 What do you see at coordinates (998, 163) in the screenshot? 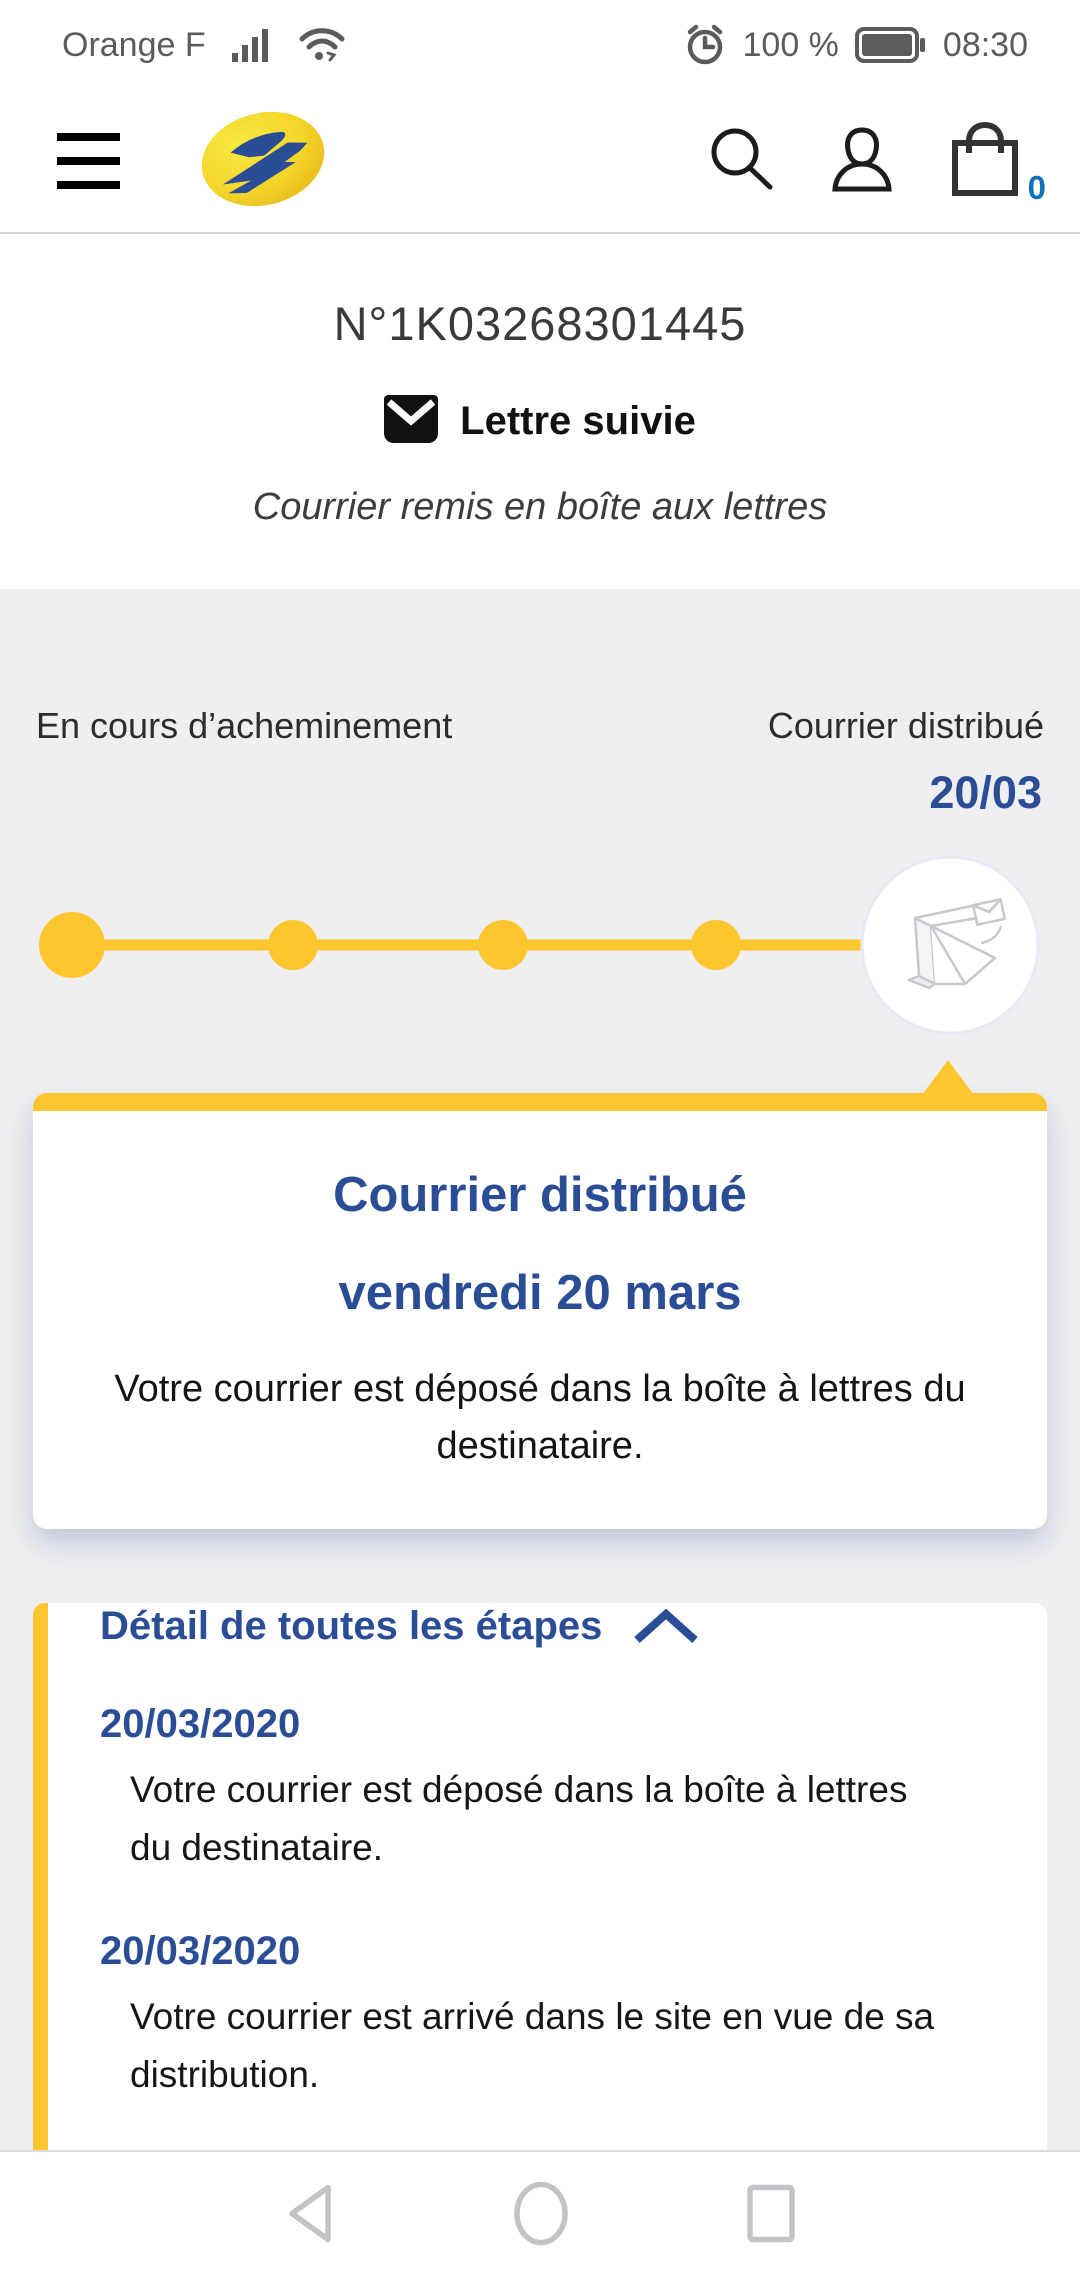
I see `cart-button: 0` at bounding box center [998, 163].